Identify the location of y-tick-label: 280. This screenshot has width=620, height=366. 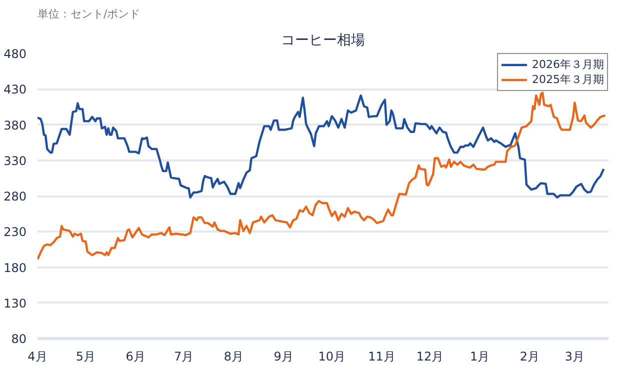
(15, 197).